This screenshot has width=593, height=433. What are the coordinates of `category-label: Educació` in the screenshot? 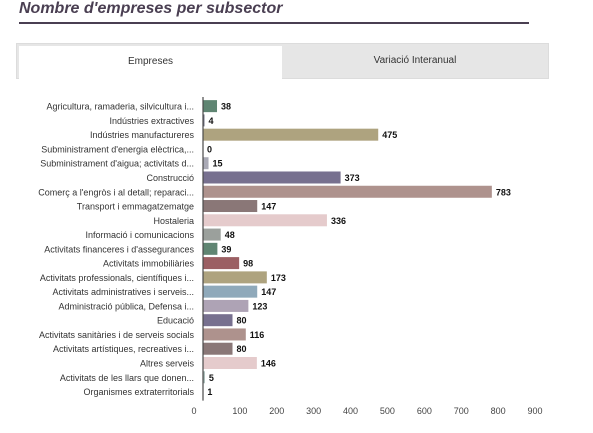 It's located at (175, 321).